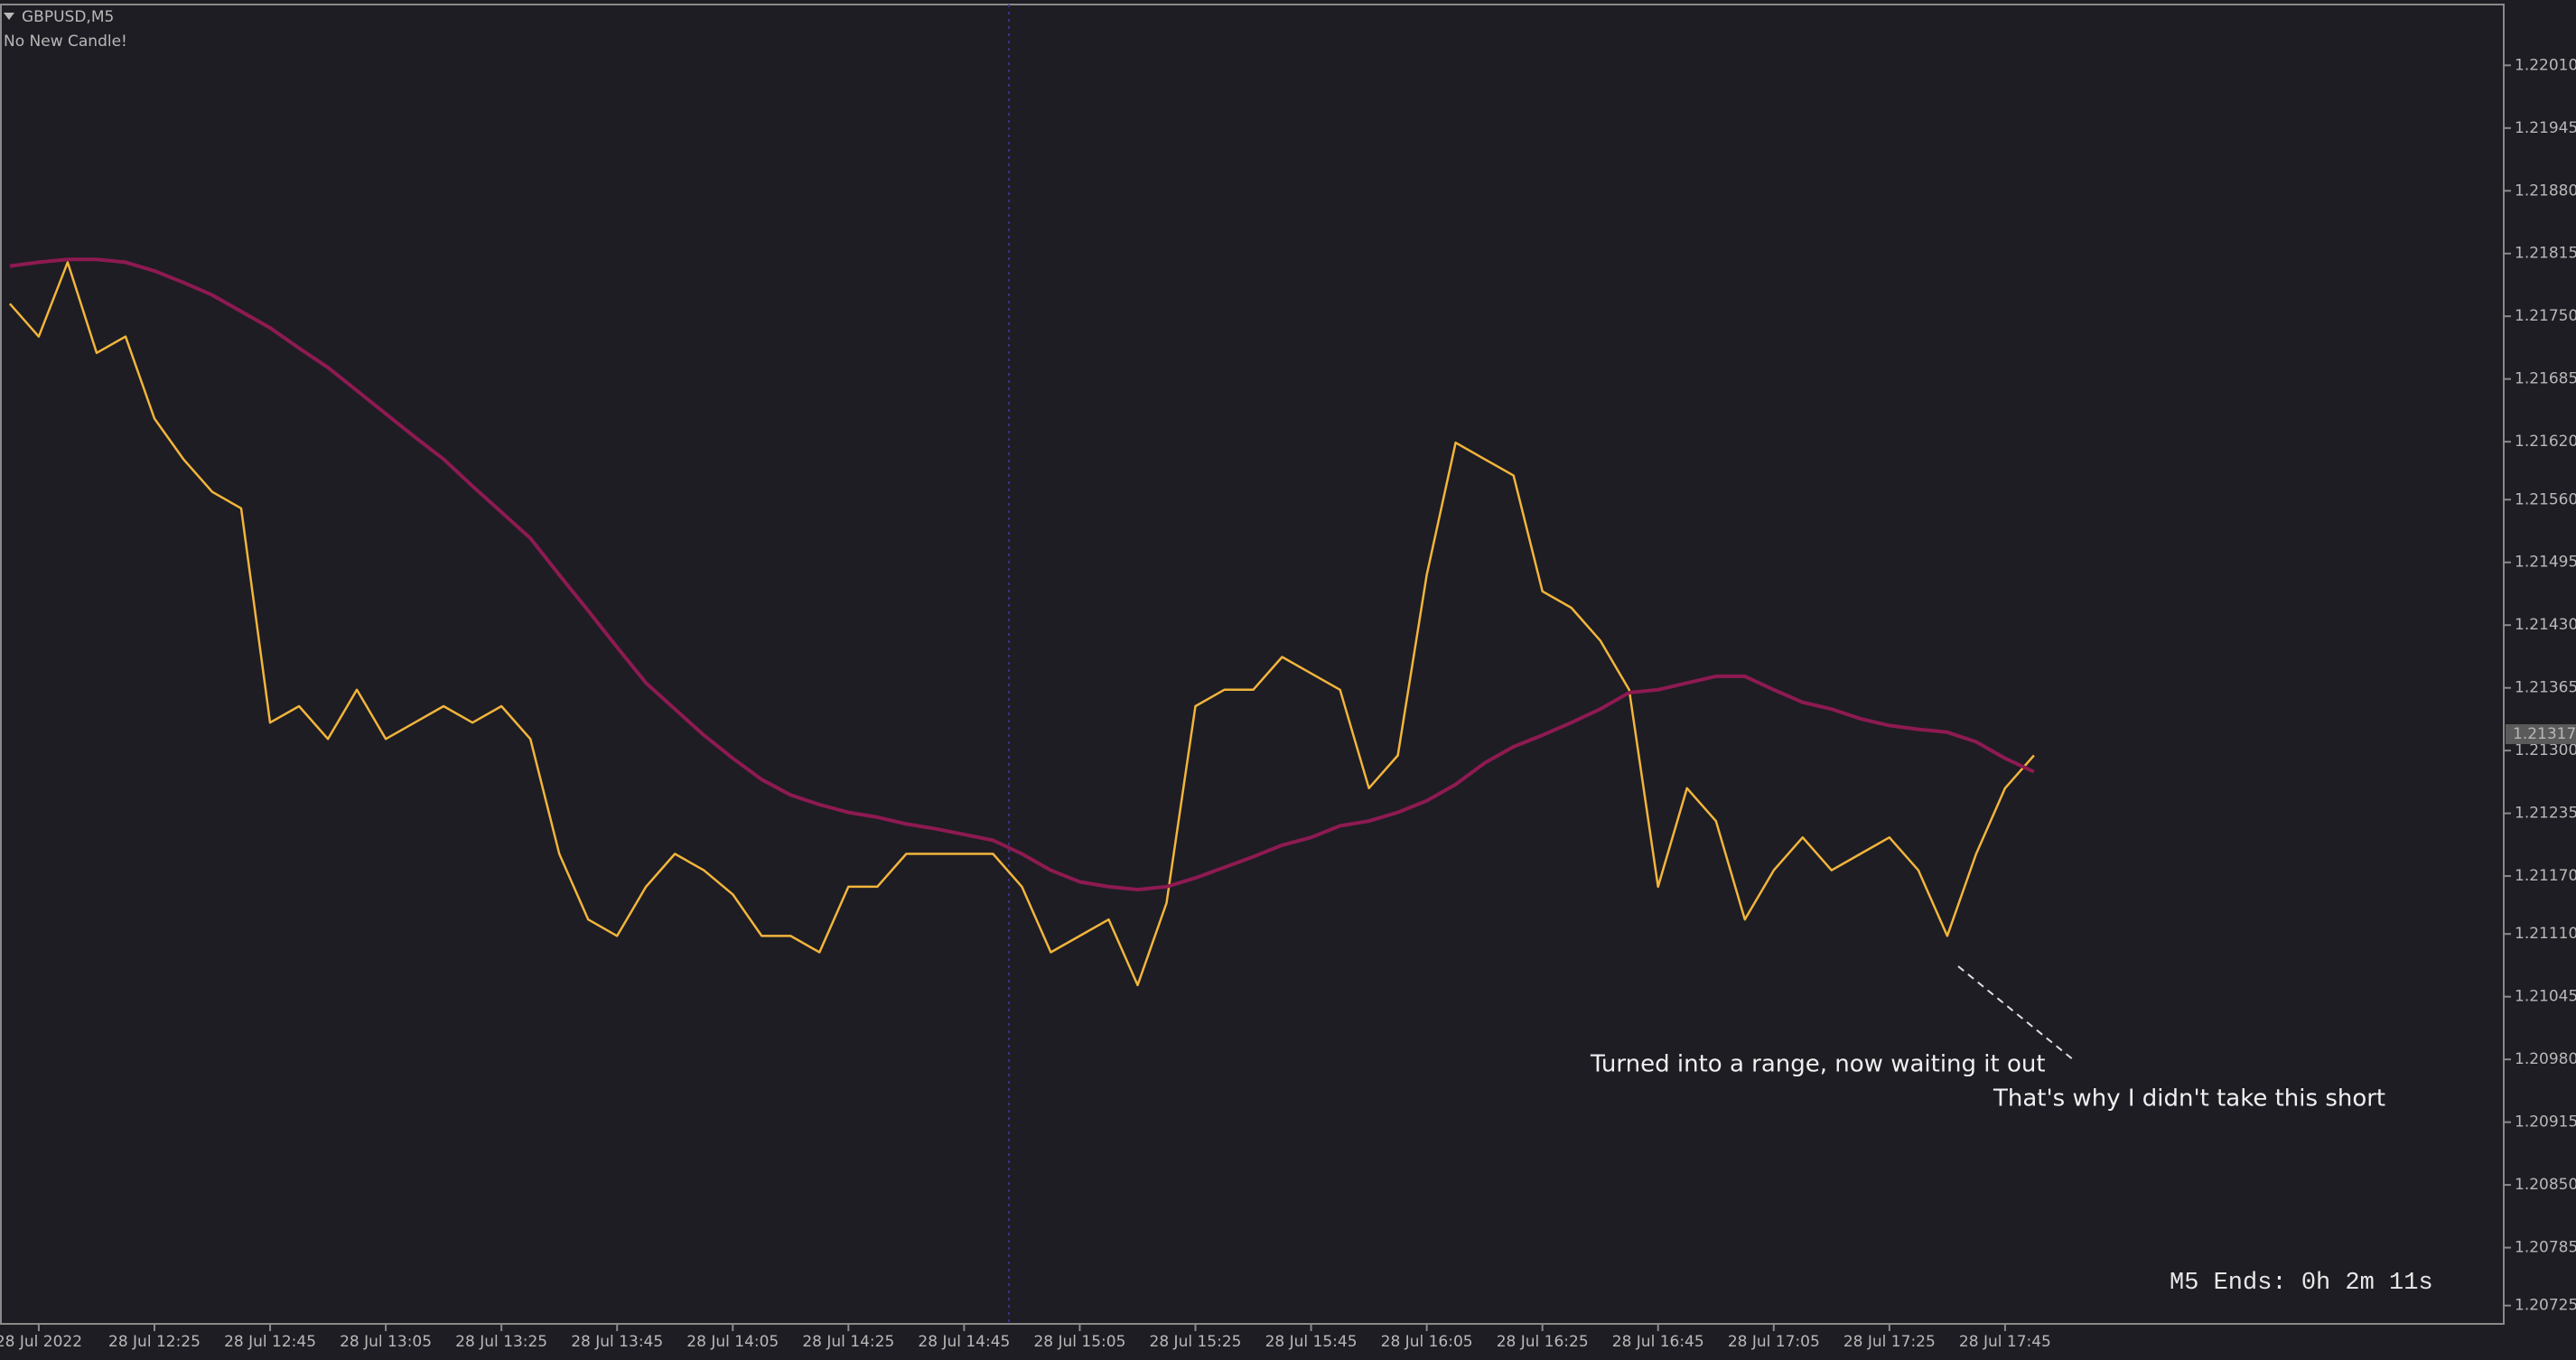  I want to click on current-price-box, so click(2541, 733).